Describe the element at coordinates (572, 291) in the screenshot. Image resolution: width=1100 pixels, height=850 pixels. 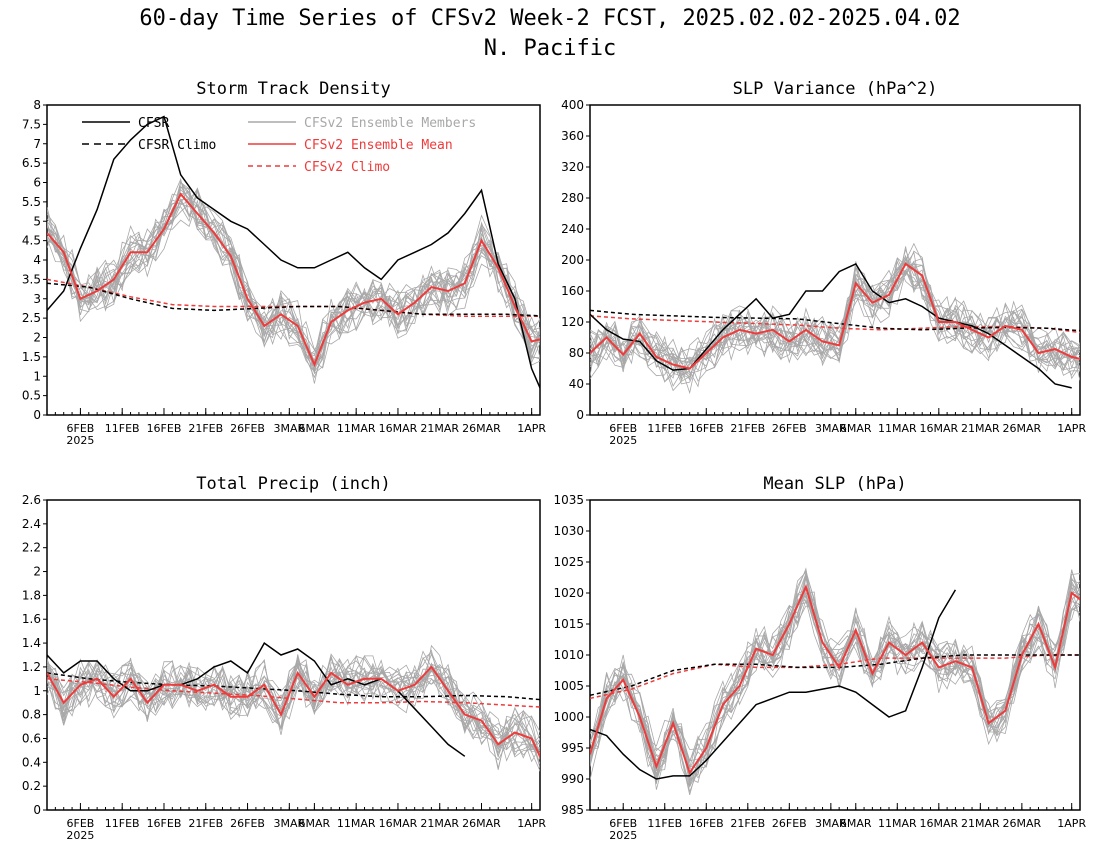
I see `y-tick-label: 160` at that location.